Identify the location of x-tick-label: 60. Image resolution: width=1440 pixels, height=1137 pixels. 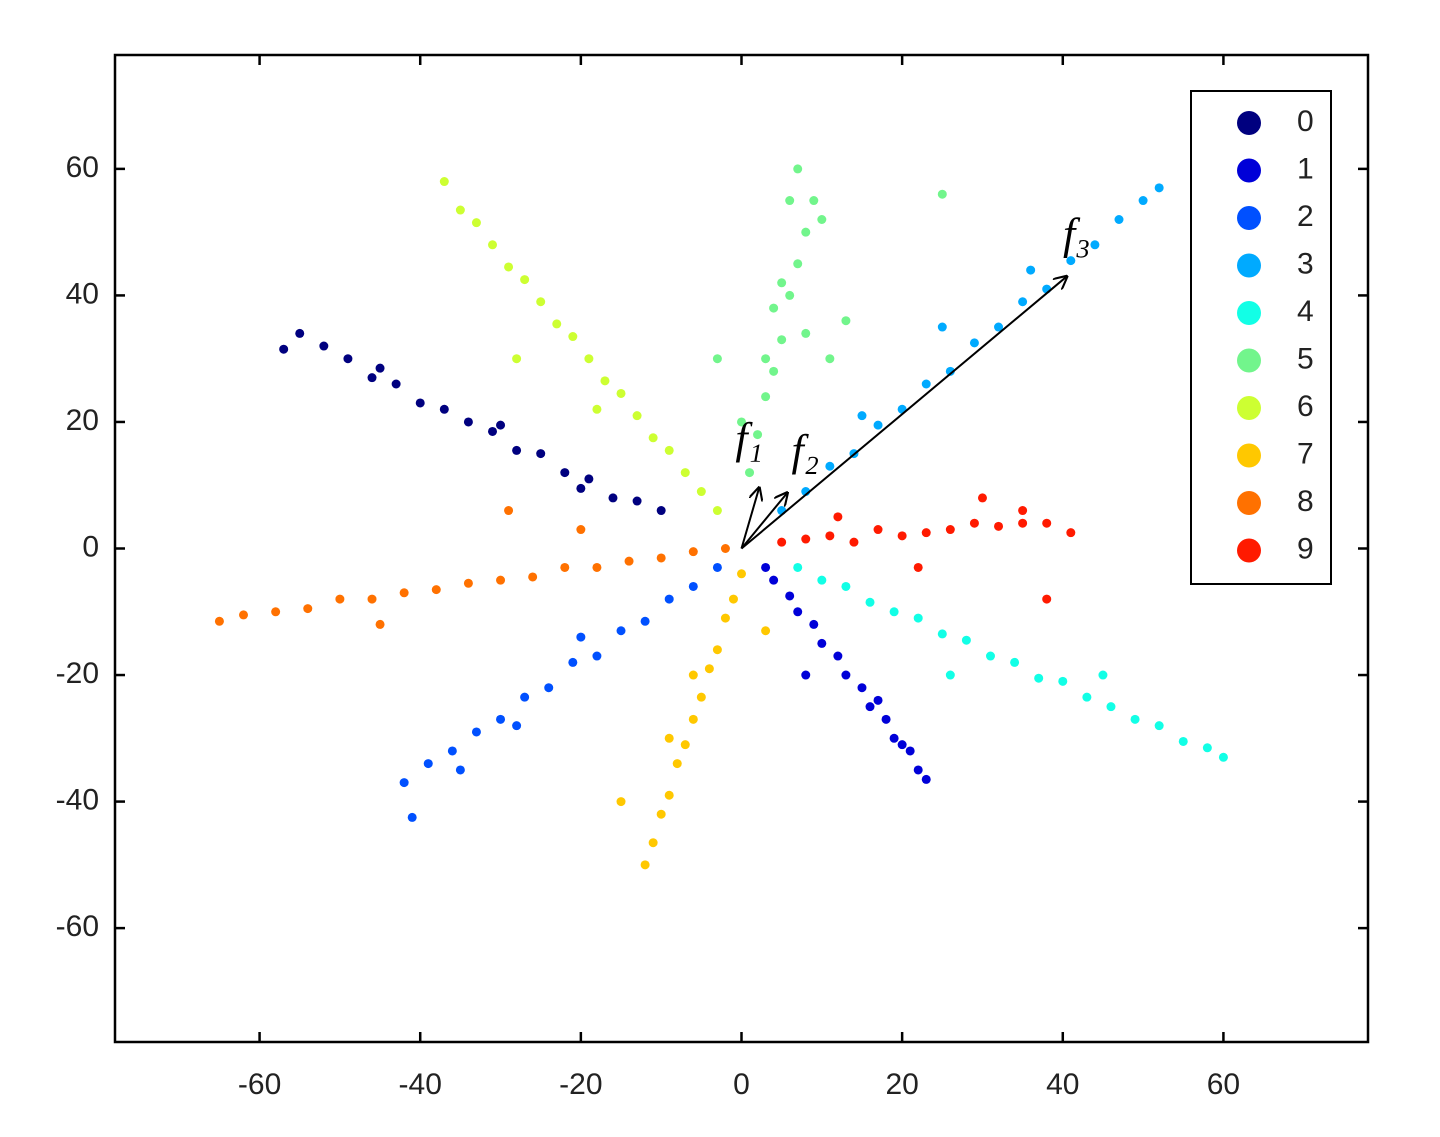
(1223, 1084).